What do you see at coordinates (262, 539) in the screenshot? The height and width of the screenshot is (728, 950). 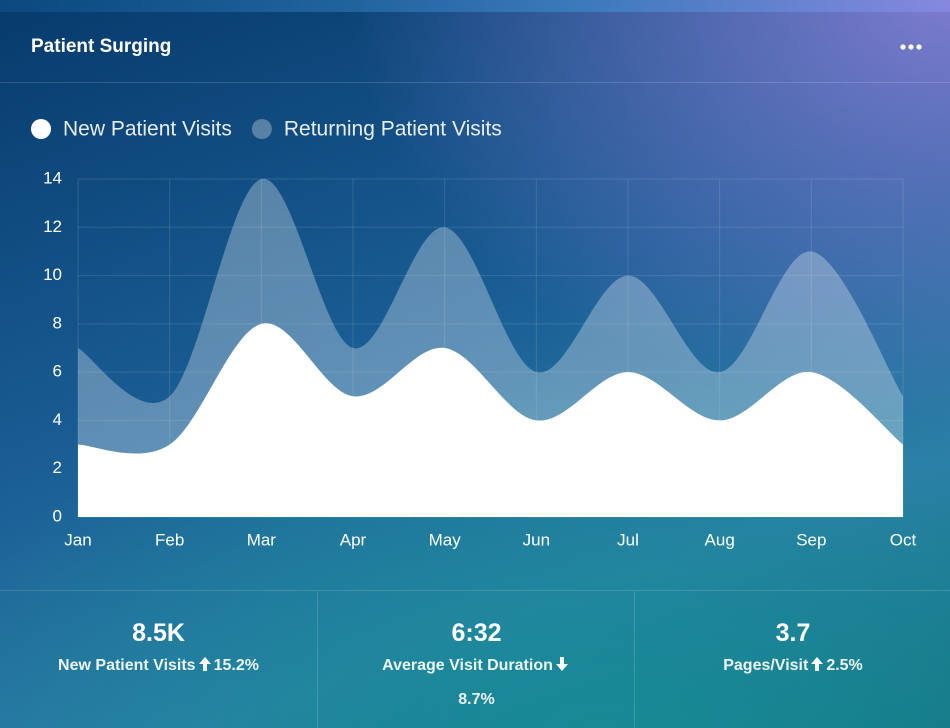 I see `x-tick-label: Mar` at bounding box center [262, 539].